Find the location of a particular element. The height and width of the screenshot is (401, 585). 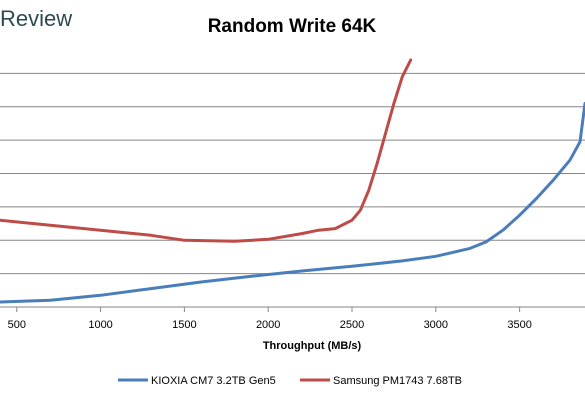

x-tick-label: 2500 is located at coordinates (352, 325).